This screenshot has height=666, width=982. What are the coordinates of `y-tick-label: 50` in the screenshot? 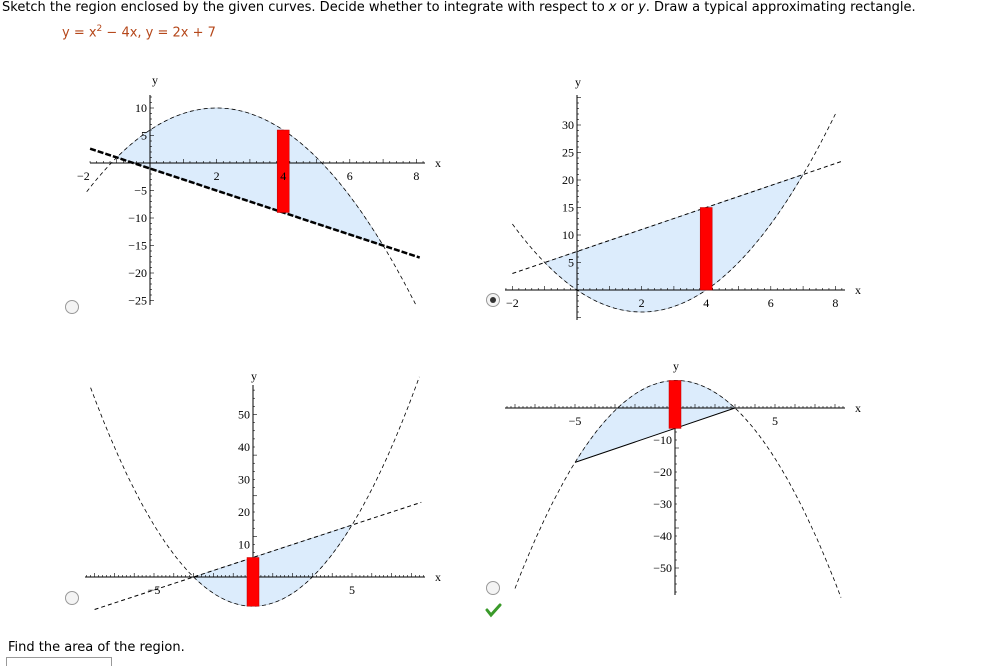 It's located at (244, 415).